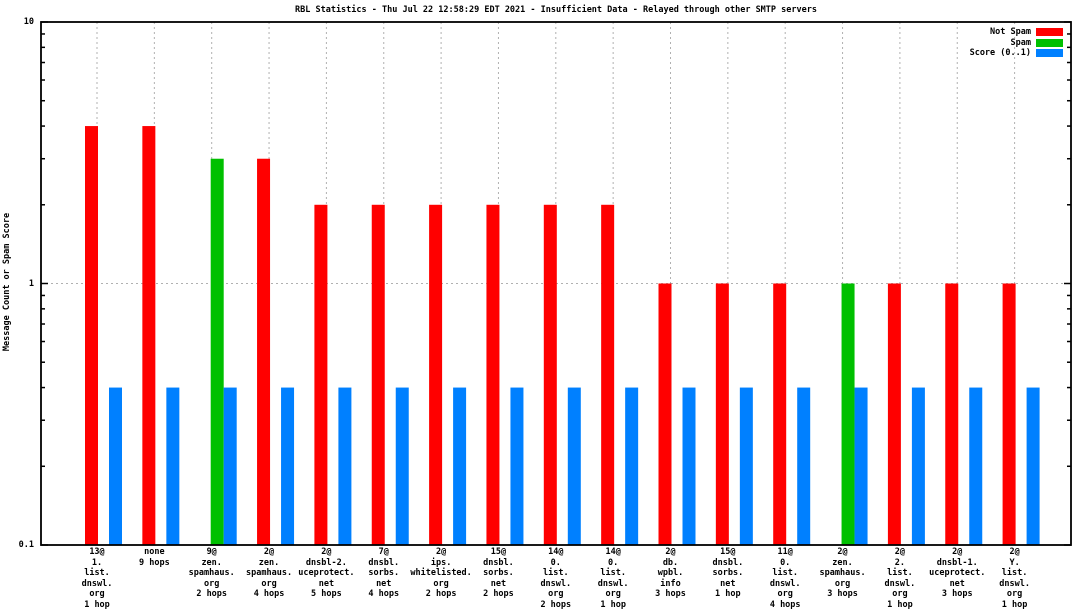  Describe the element at coordinates (326, 594) in the screenshot. I see `x-category-label-line: 5 hops` at that location.